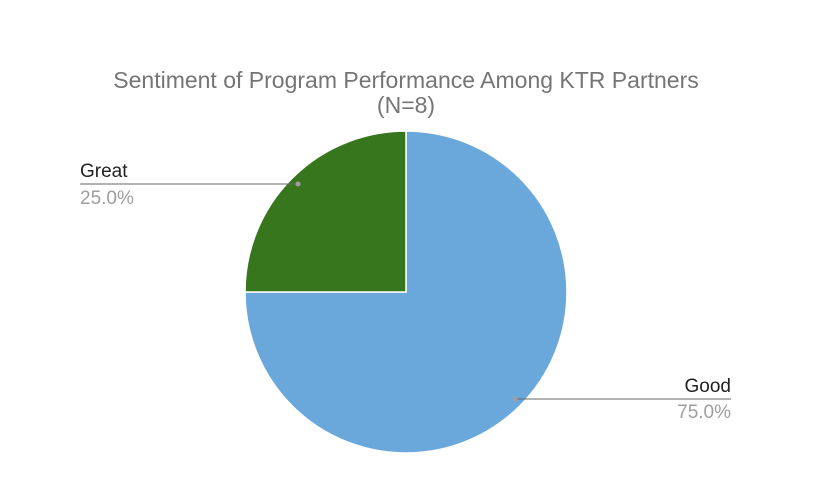 This screenshot has width=824, height=494. Describe the element at coordinates (190, 185) in the screenshot. I see `label-great: Great 25.0%` at that location.